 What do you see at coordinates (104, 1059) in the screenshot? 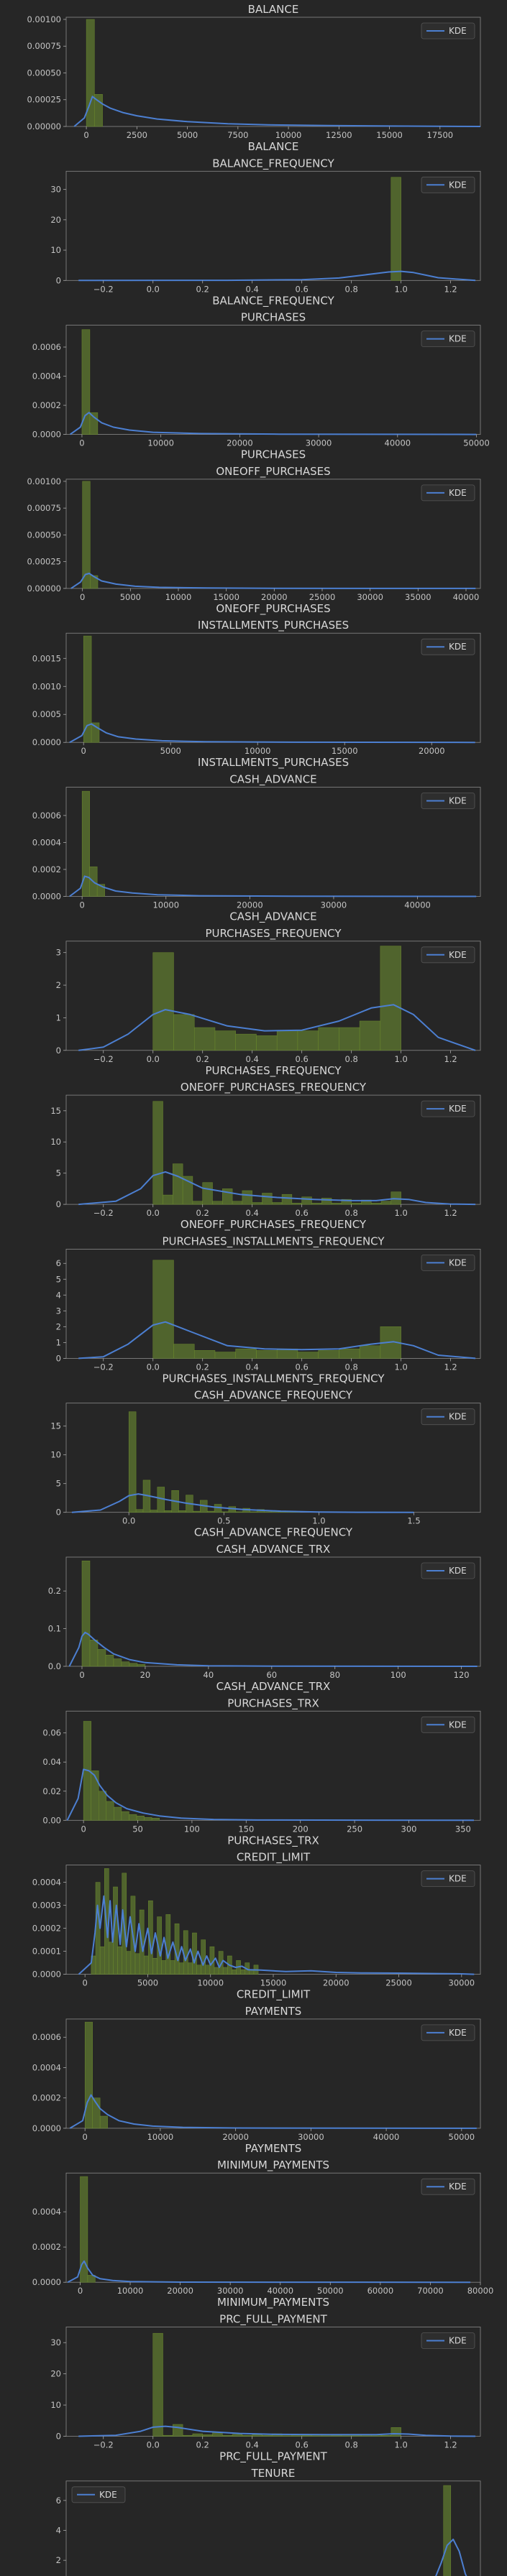
I see `x-tick-label: −0.2` at bounding box center [104, 1059].